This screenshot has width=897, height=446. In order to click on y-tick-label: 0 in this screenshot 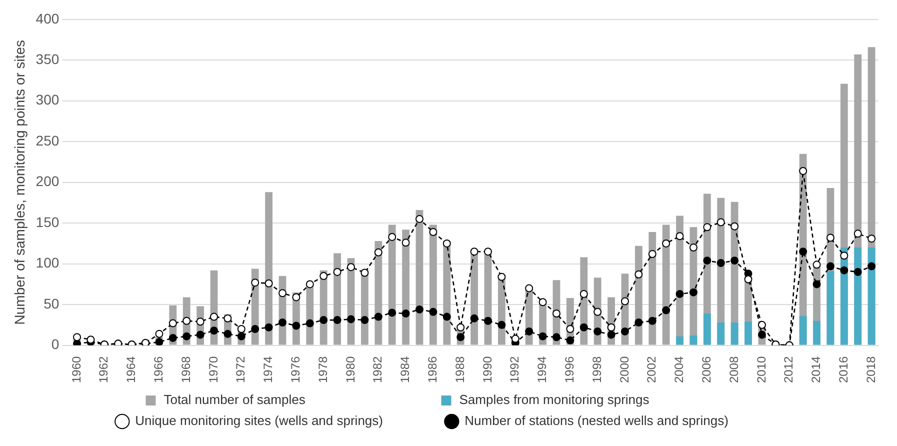, I will do `click(55, 344)`.